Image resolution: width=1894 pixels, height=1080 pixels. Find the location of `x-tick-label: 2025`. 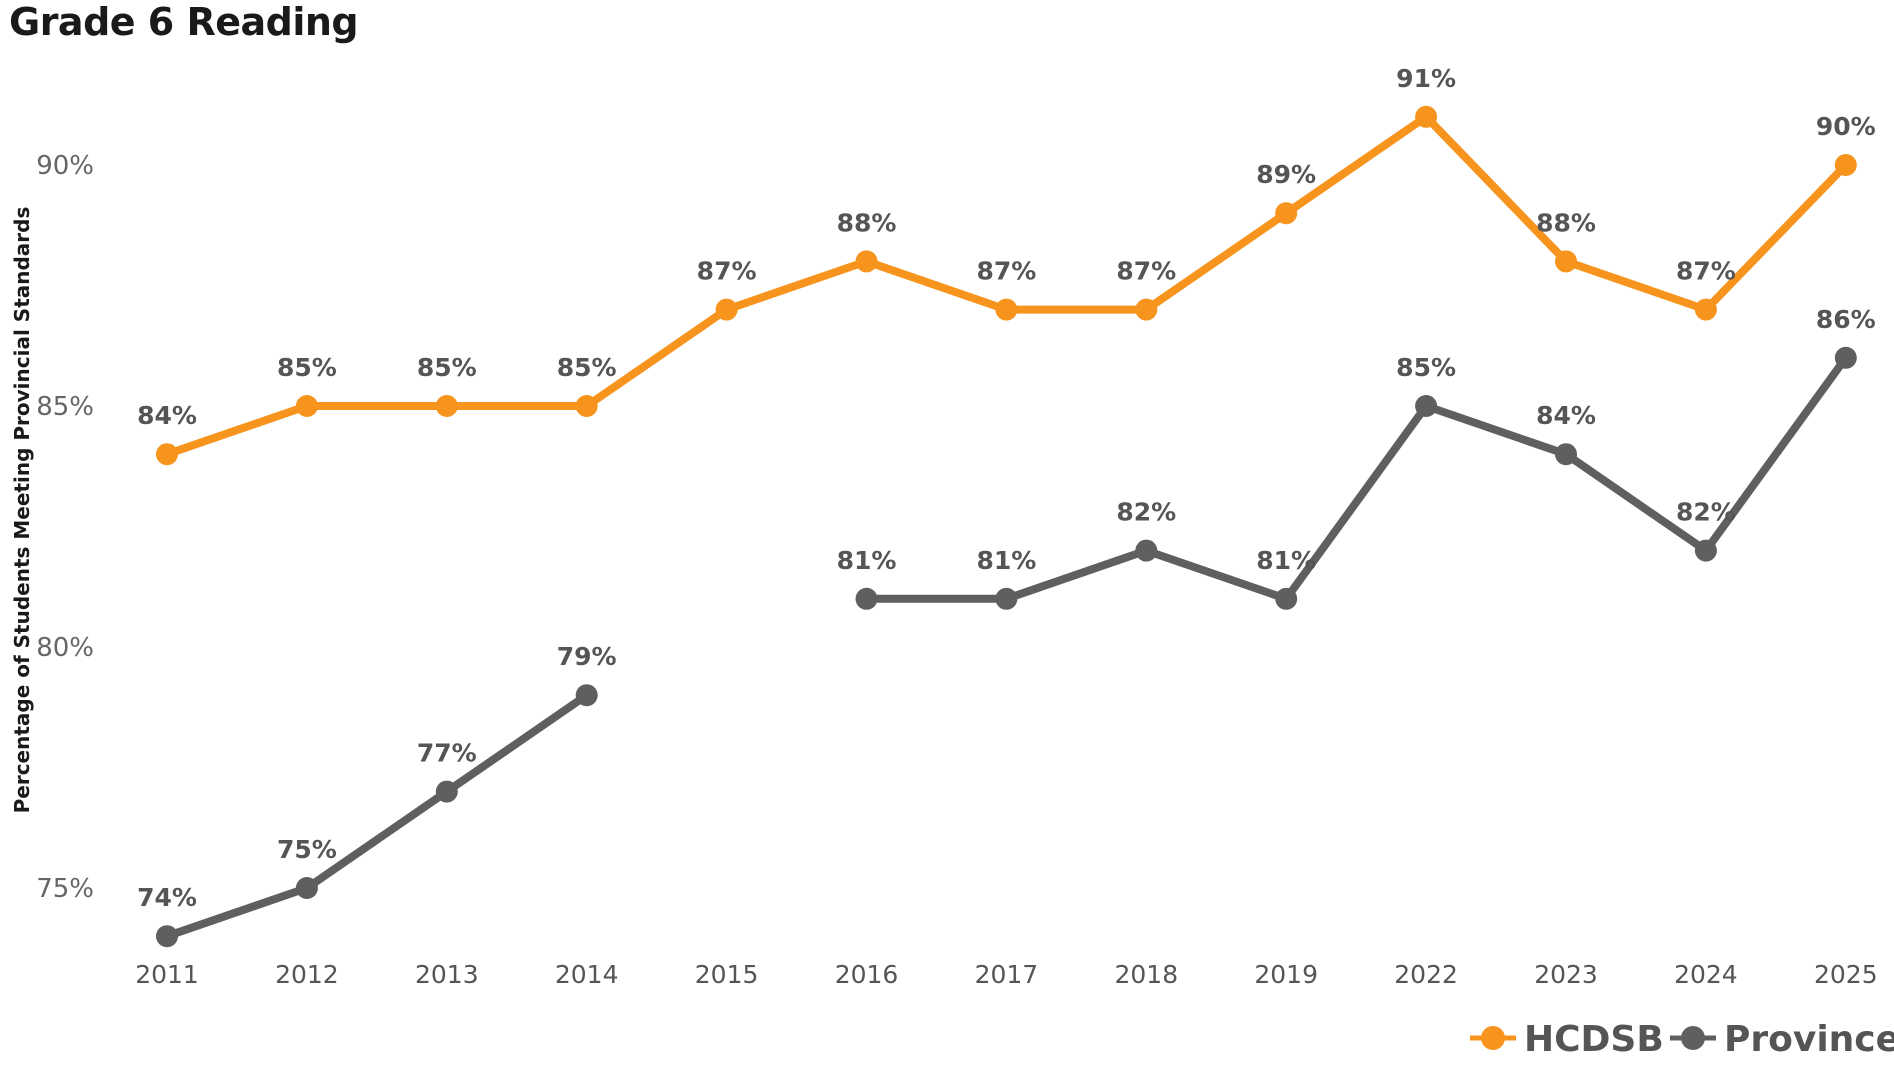

x-tick-label: 2025 is located at coordinates (1846, 974).